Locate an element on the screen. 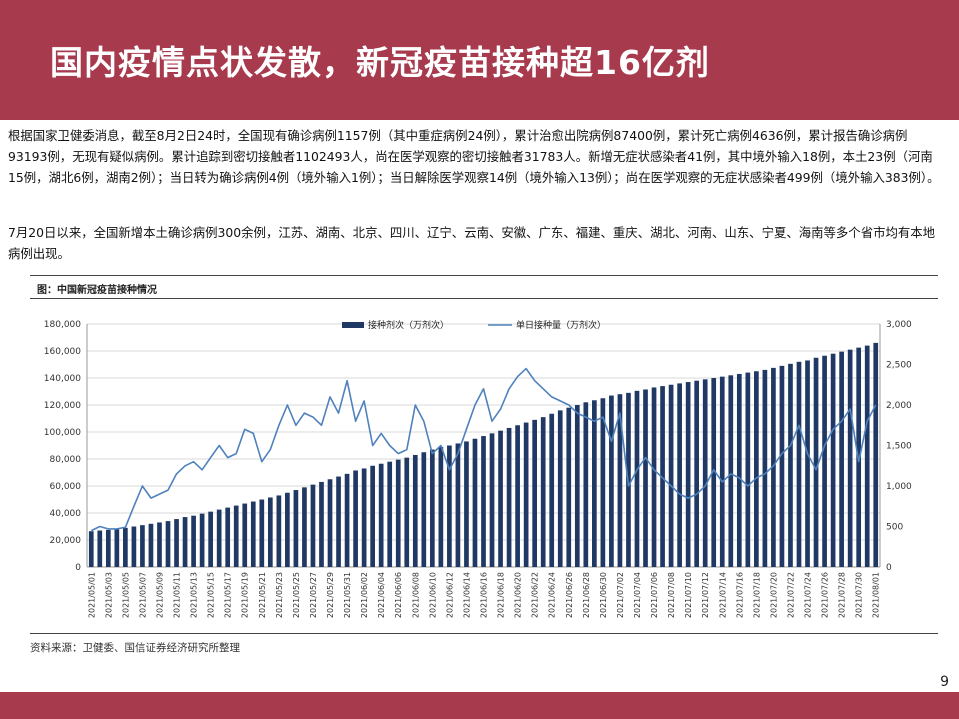 The width and height of the screenshot is (959, 719). legend-bar-label: 接种剂次（万剂次） is located at coordinates (408, 325).